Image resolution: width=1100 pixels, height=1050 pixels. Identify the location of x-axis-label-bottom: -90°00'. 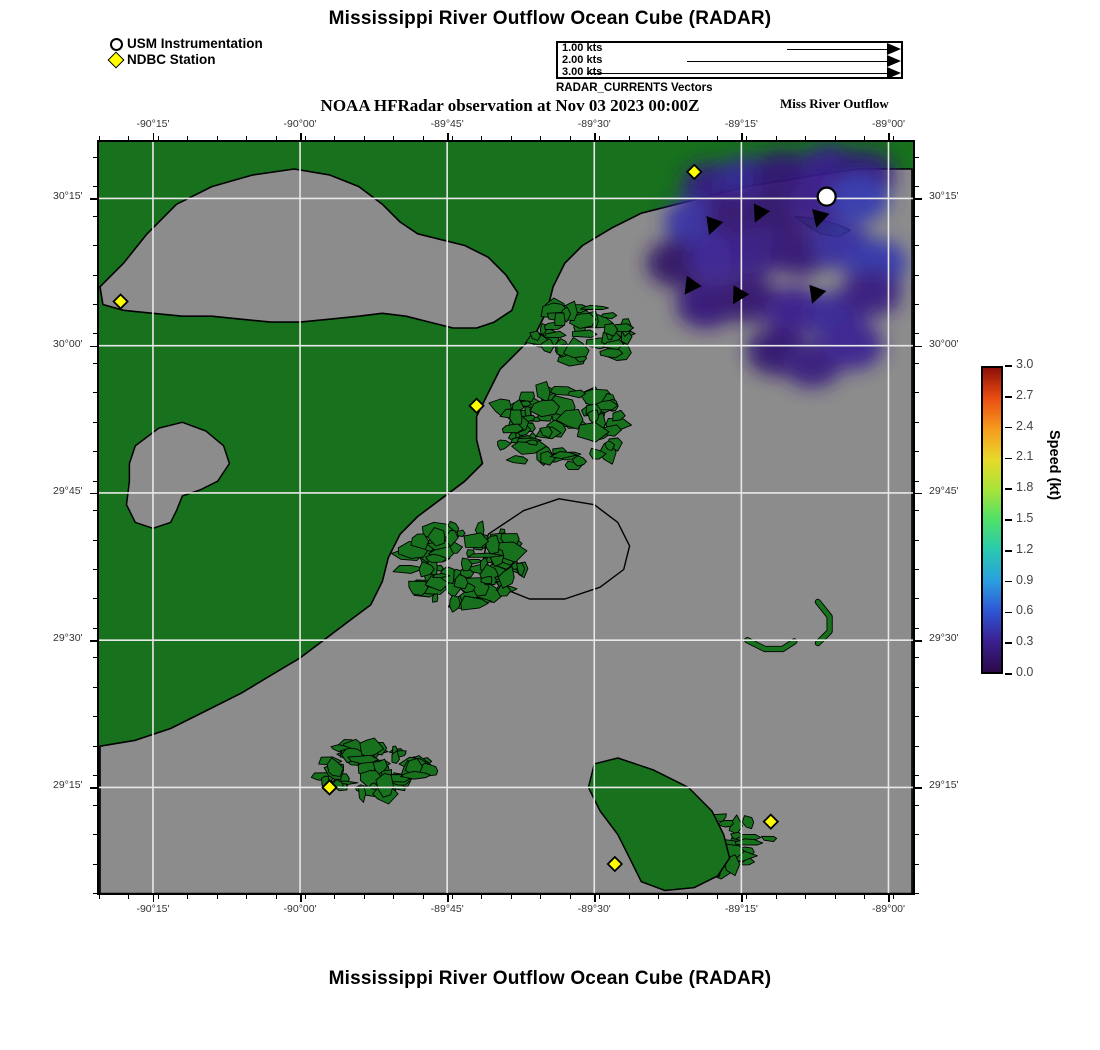
(300, 909).